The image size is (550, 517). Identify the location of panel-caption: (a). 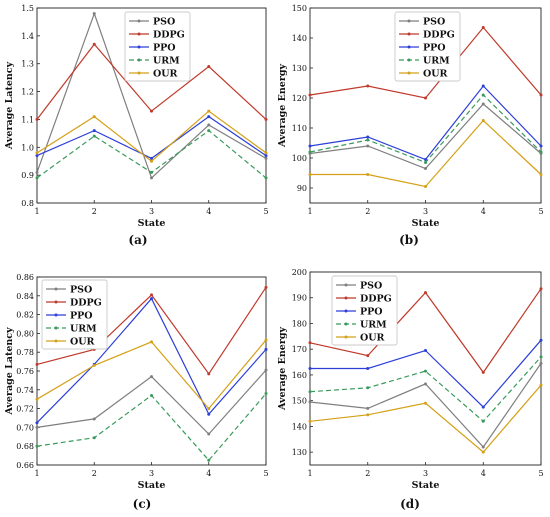
(137, 240).